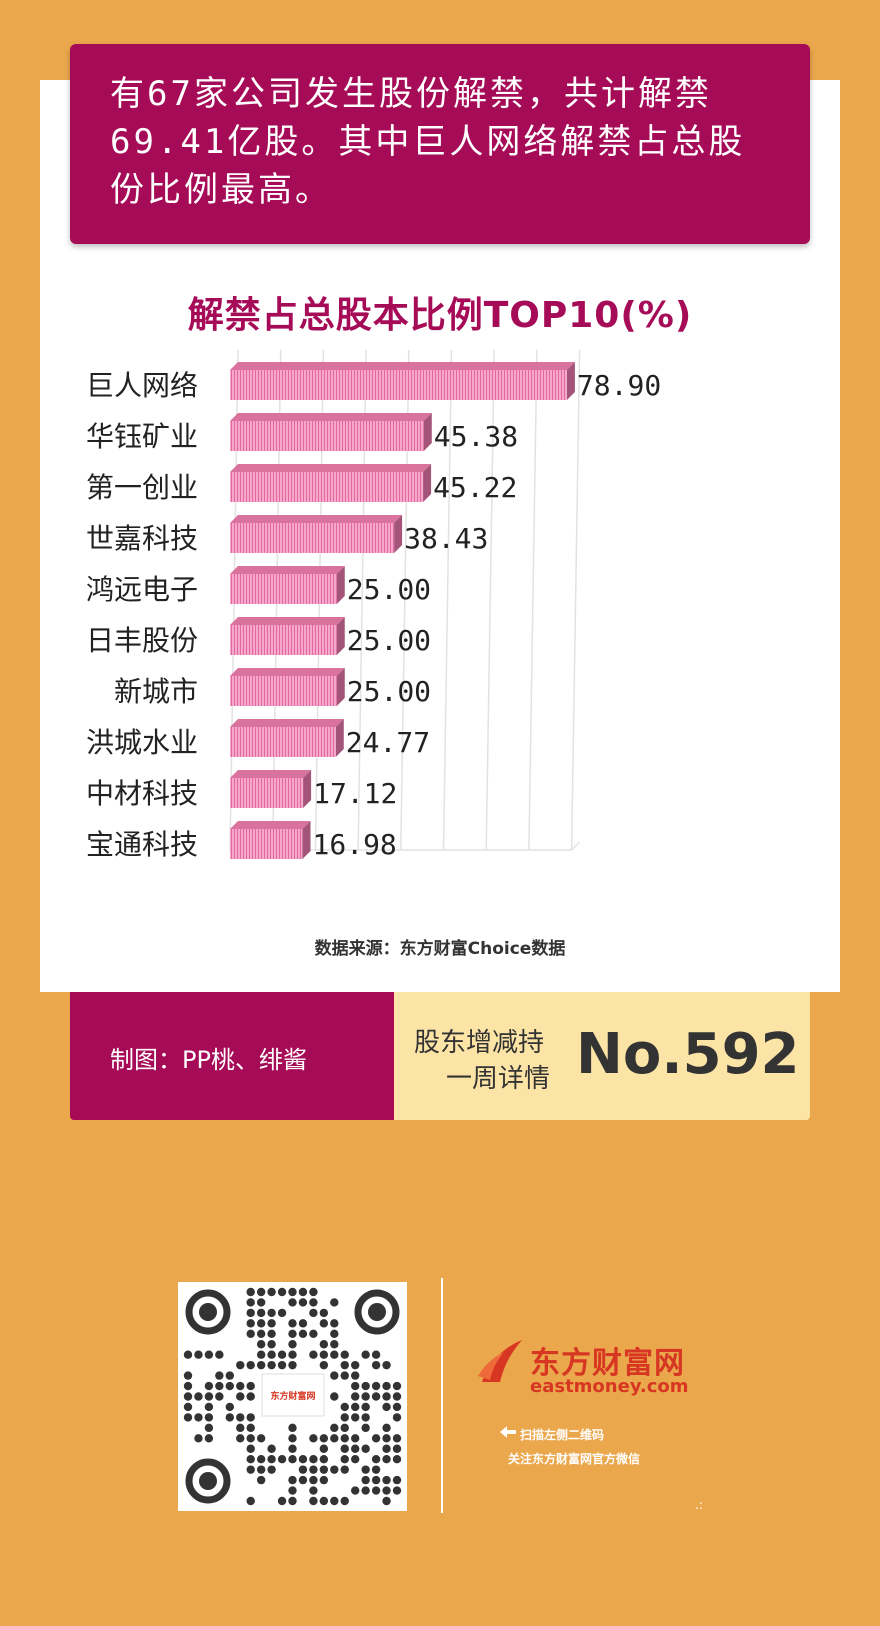  I want to click on credit-text: 制图：PP桃、绯酱, so click(208, 1060).